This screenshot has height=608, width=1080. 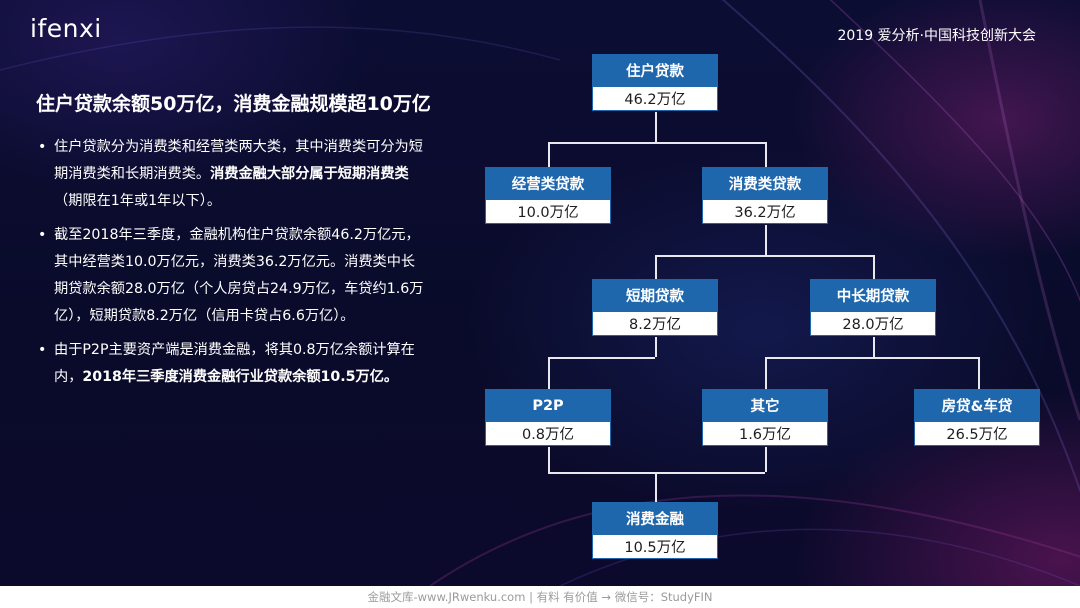 I want to click on node-mortgage-car-loans: 房贷&车贷 26.5万亿, so click(x=977, y=418).